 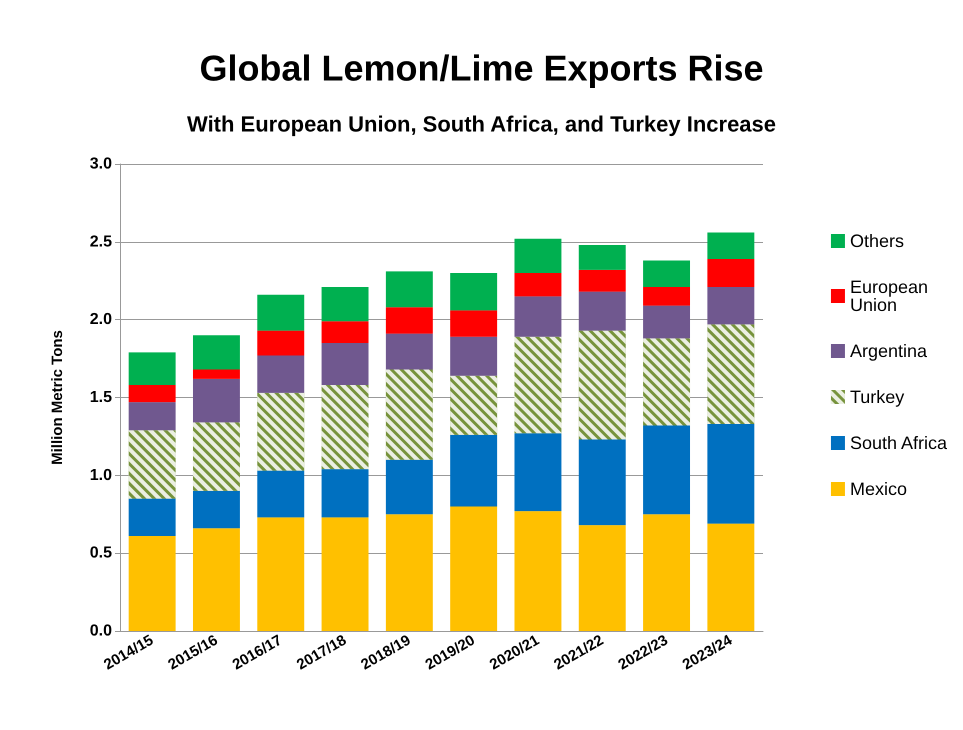 I want to click on legend-label: Mexico, so click(x=878, y=489).